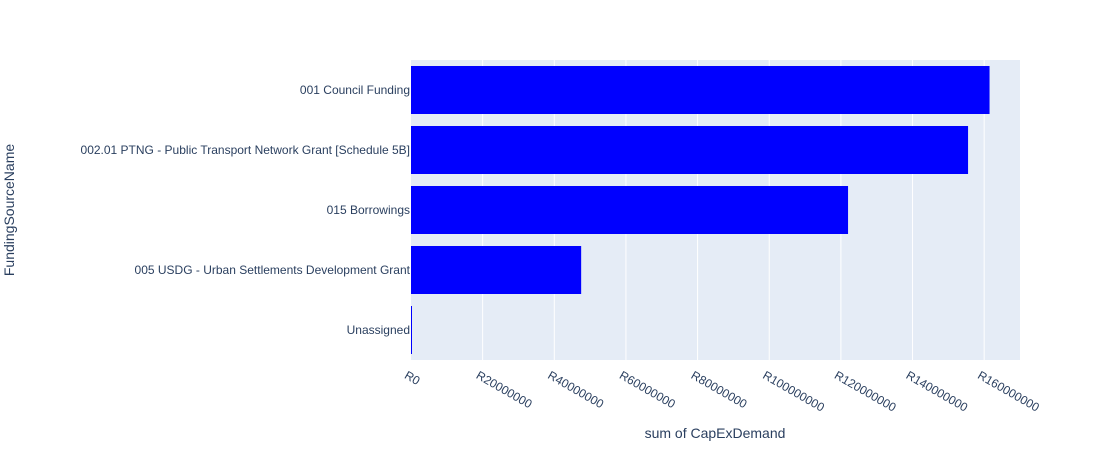 The width and height of the screenshot is (1100, 450). What do you see at coordinates (378, 330) in the screenshot?
I see `y-tick-label: Unassigned` at bounding box center [378, 330].